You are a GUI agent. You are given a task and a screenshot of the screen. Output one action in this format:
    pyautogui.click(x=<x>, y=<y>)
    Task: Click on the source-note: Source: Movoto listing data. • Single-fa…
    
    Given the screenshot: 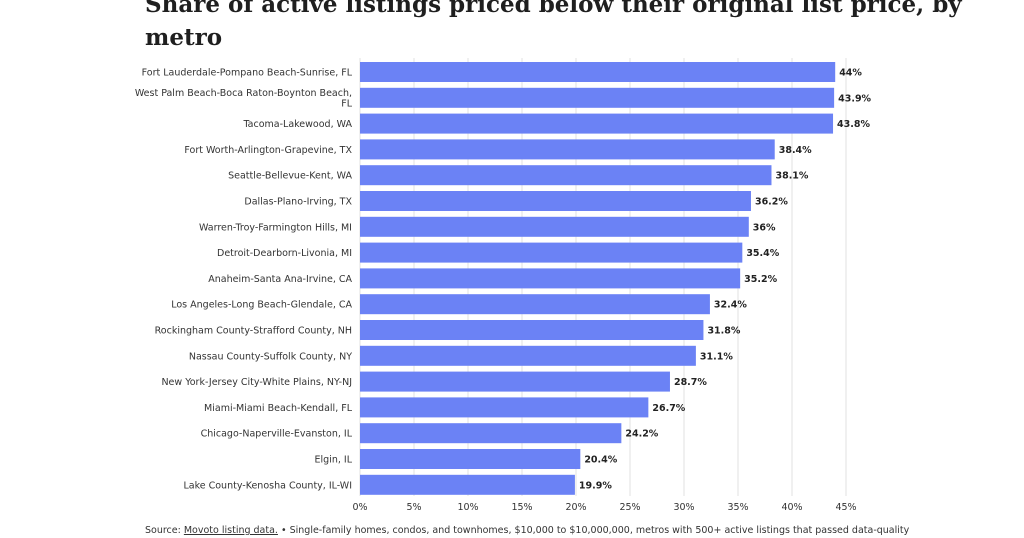 What is the action you would take?
    pyautogui.click(x=580, y=530)
    